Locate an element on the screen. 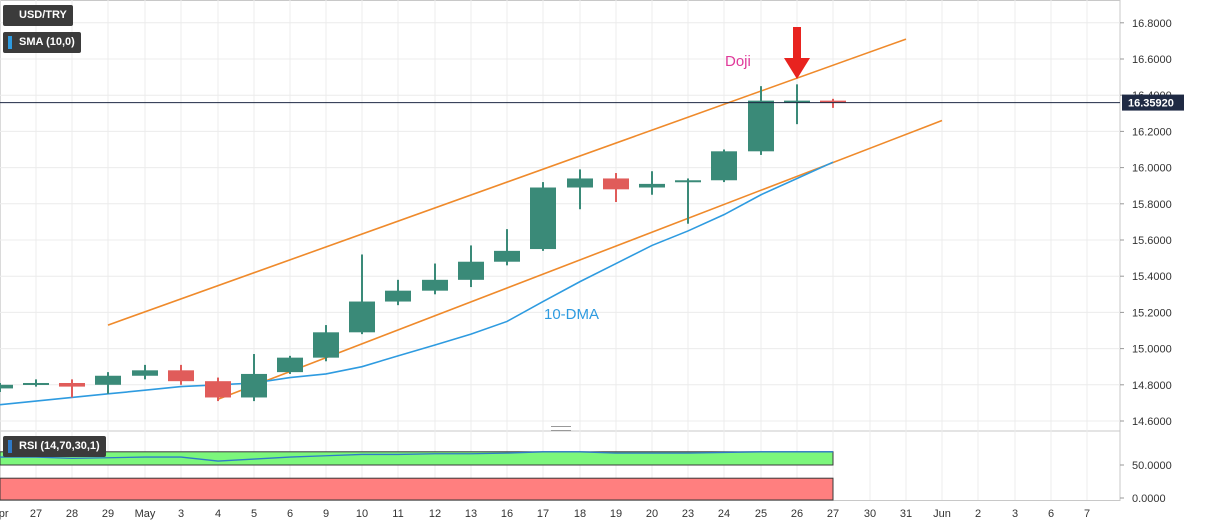 This screenshot has height=531, width=1207. rsi-overbought-zone is located at coordinates (417, 458).